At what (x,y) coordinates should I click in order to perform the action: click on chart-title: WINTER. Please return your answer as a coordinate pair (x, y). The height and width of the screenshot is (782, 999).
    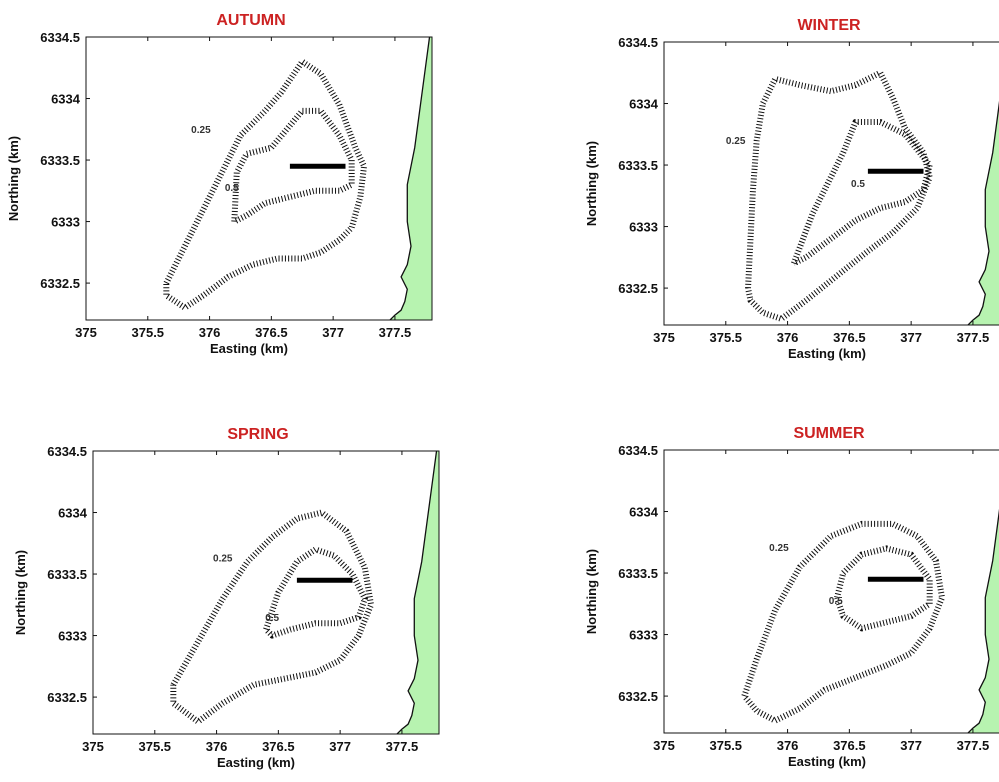
    Looking at the image, I should click on (829, 25).